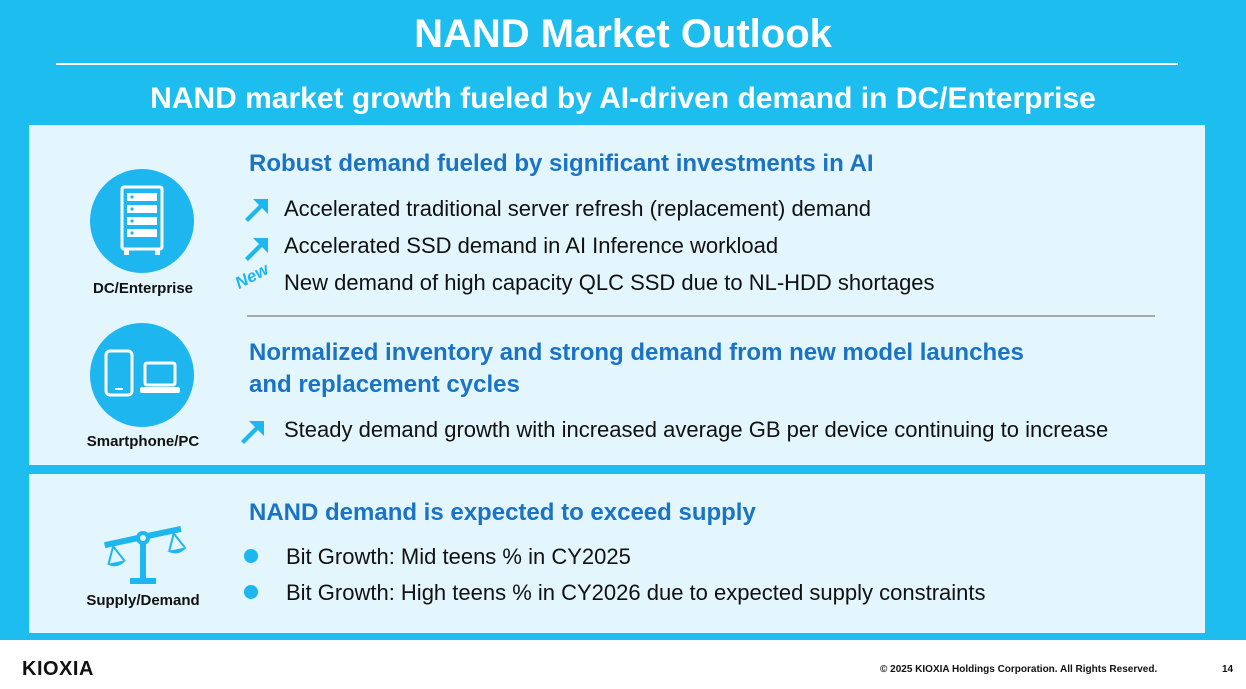 The image size is (1246, 689). What do you see at coordinates (502, 512) in the screenshot?
I see `supply-heading: NAND demand is expected to exceed supply` at bounding box center [502, 512].